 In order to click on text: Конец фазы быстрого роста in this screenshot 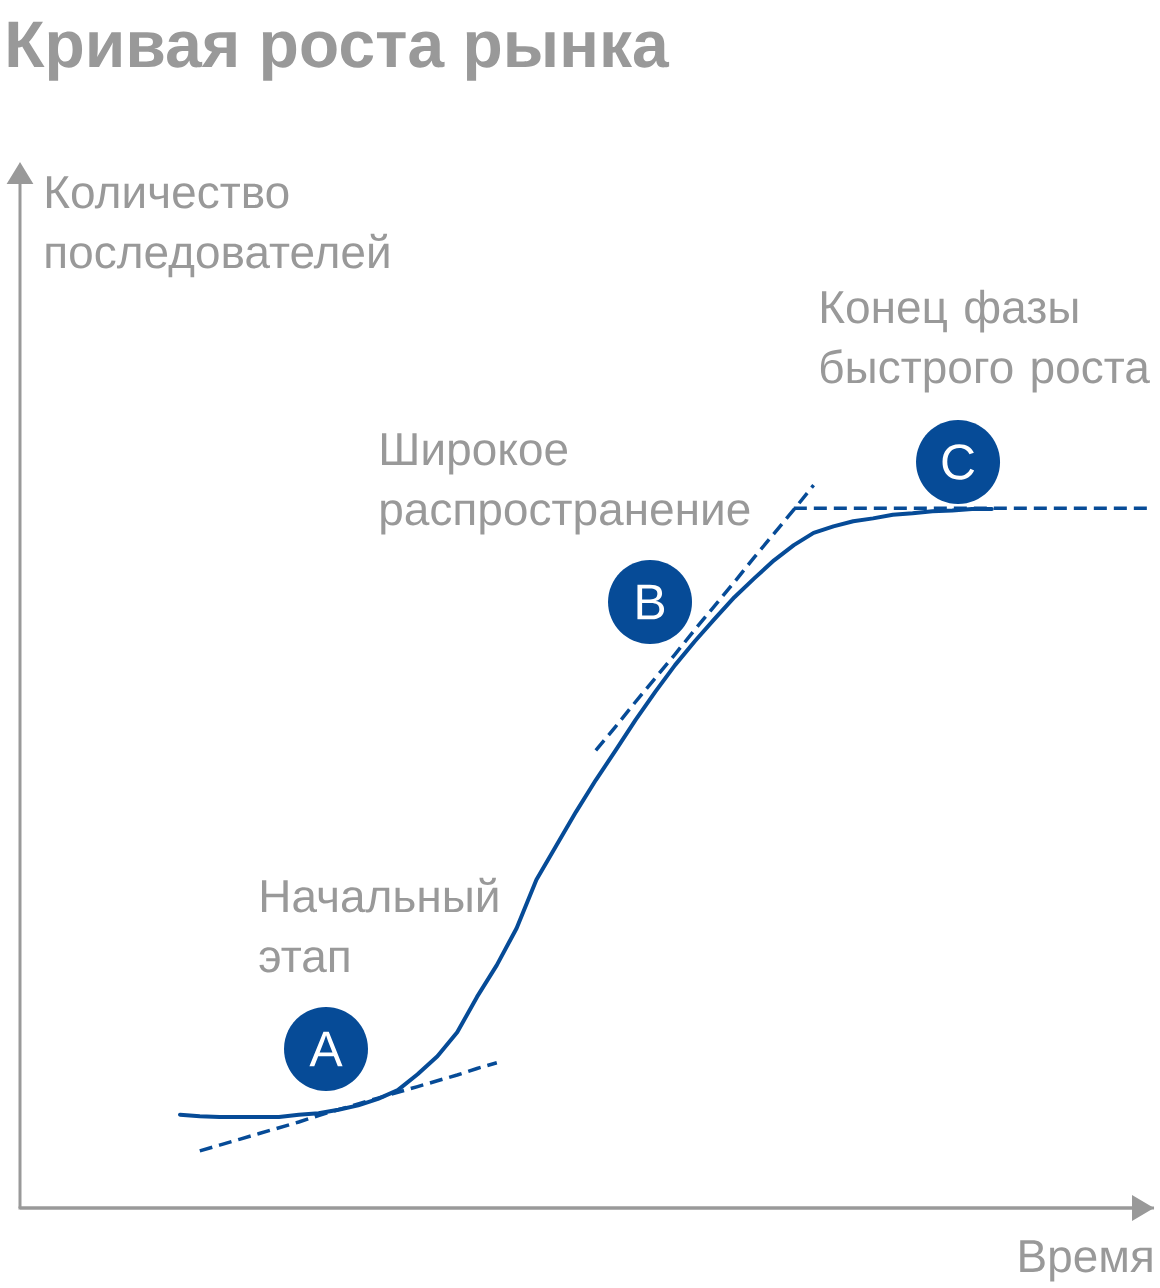, I will do `click(985, 341)`.